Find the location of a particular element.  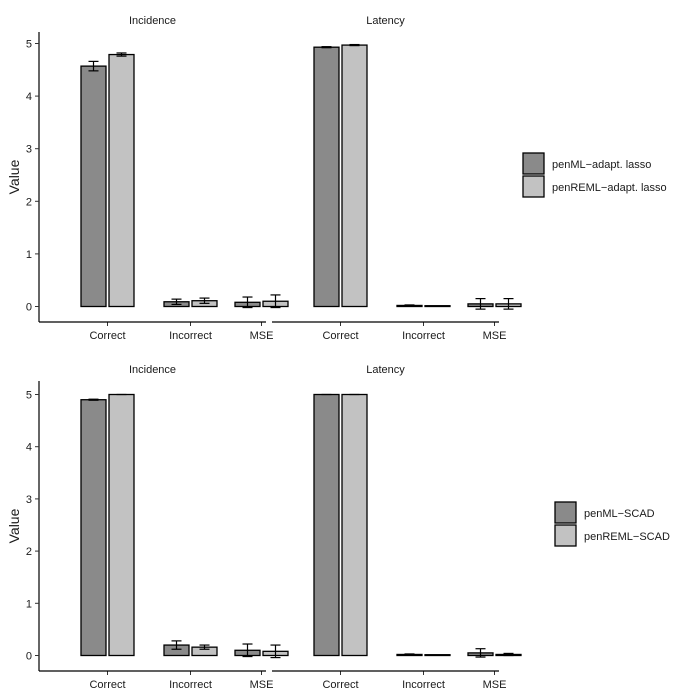

legend-label-1: penREML−adapt. lasso is located at coordinates (609, 188).